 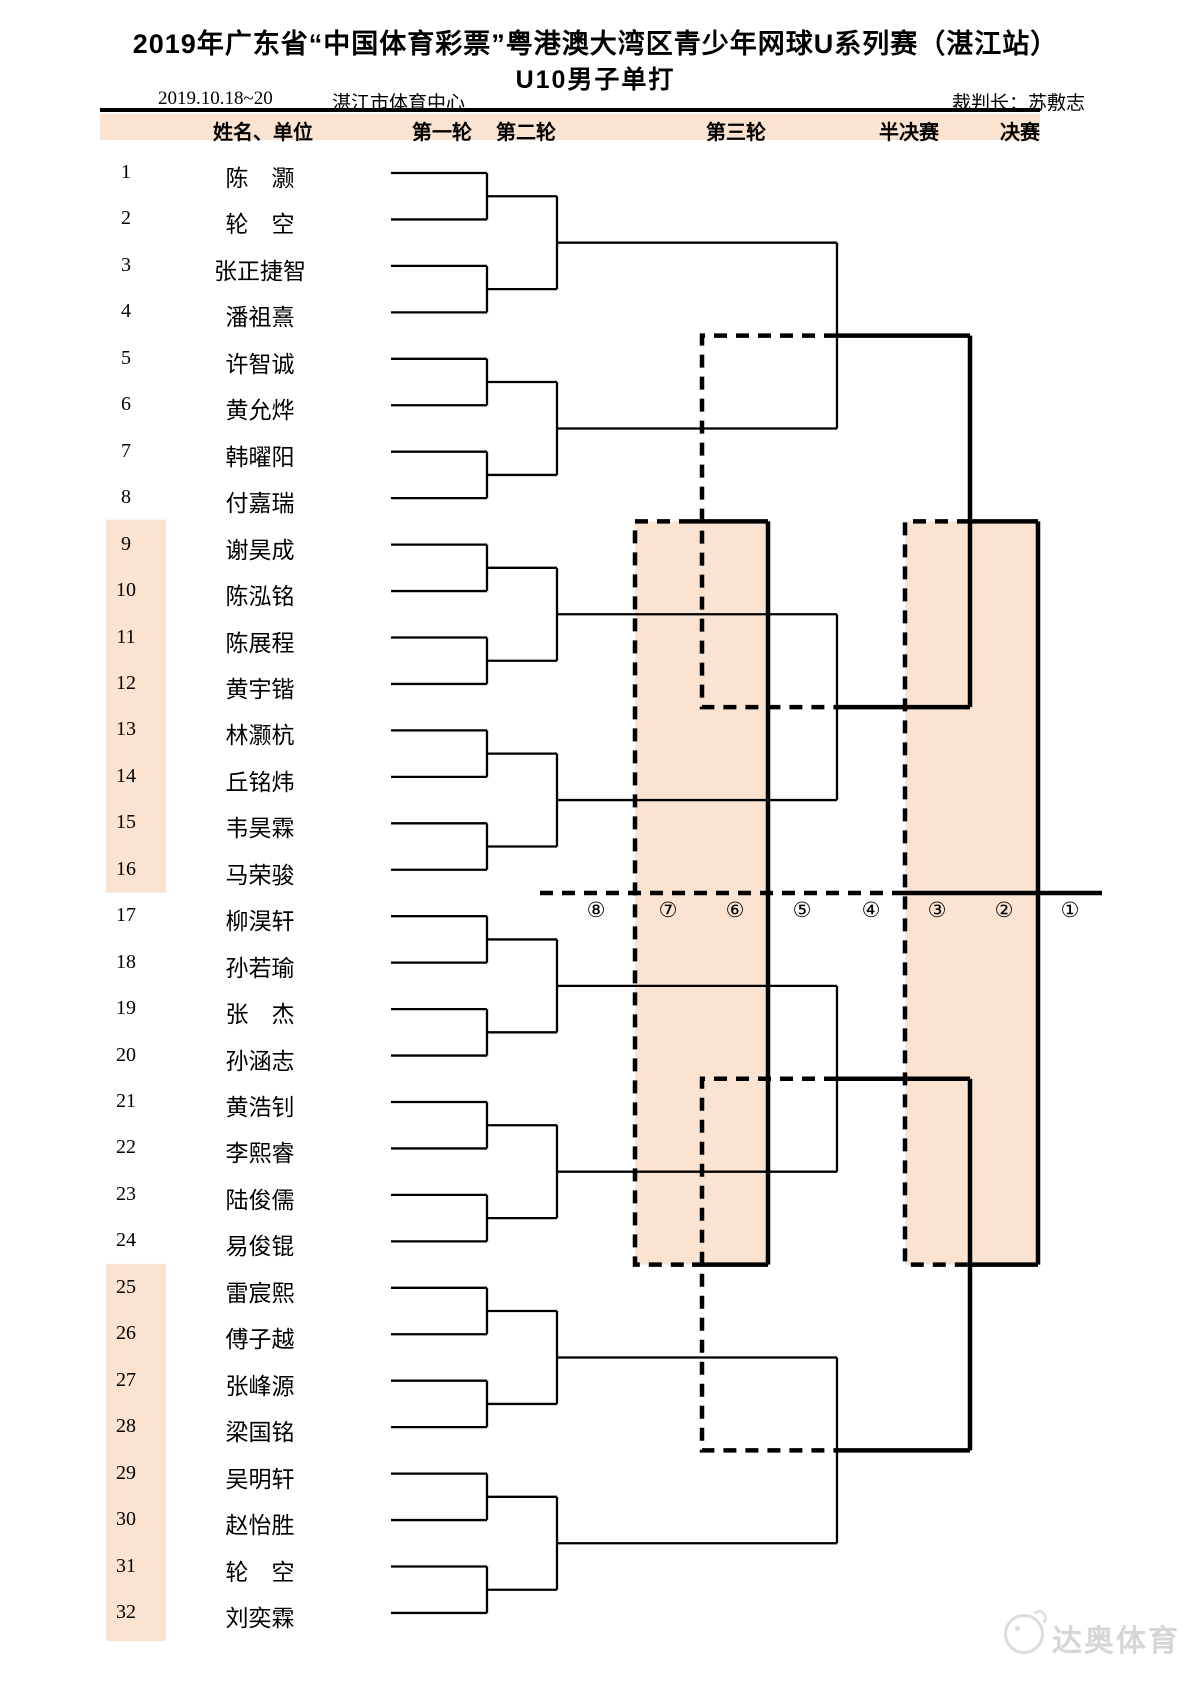 What do you see at coordinates (260, 1107) in the screenshot?
I see `player-name: 黄浩钊` at bounding box center [260, 1107].